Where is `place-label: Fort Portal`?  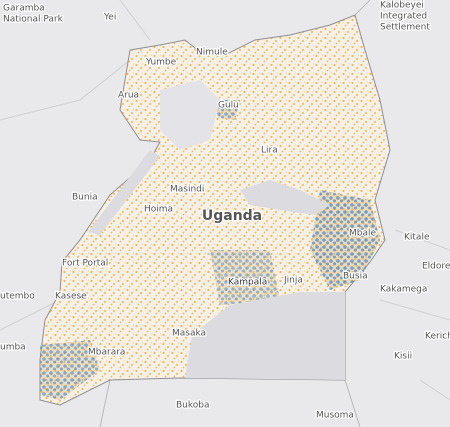 place-label: Fort Portal is located at coordinates (85, 264).